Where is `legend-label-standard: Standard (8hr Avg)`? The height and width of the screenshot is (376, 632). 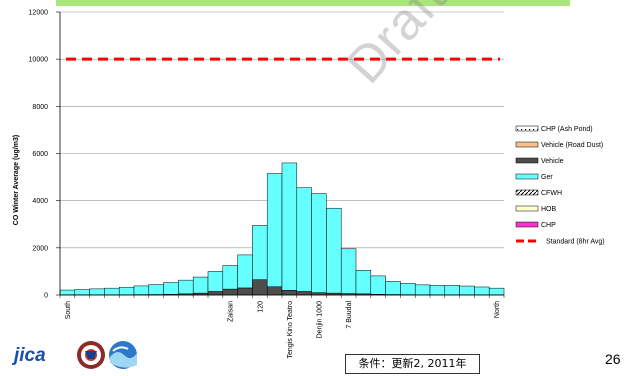
legend-label-standard: Standard (8hr Avg) is located at coordinates (575, 242).